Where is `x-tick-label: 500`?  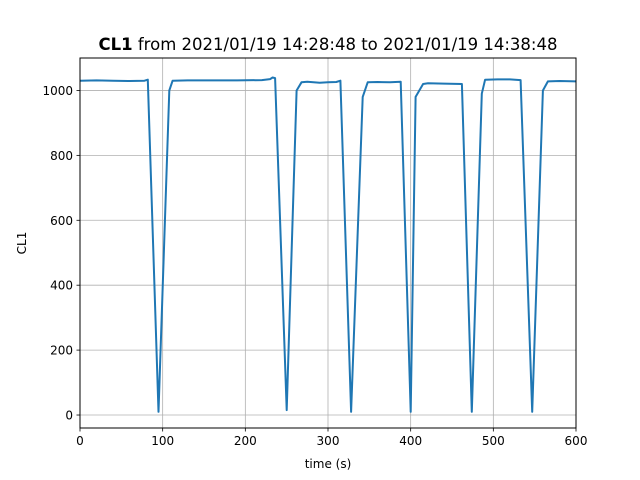 x-tick-label: 500 is located at coordinates (493, 441).